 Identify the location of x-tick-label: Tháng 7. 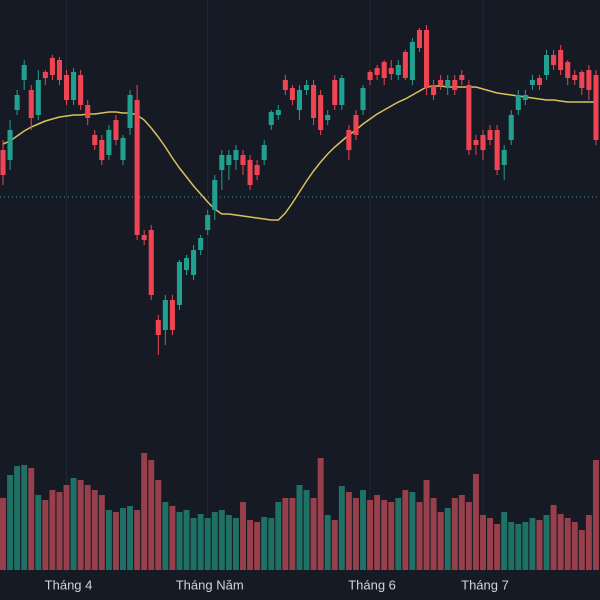
(485, 584).